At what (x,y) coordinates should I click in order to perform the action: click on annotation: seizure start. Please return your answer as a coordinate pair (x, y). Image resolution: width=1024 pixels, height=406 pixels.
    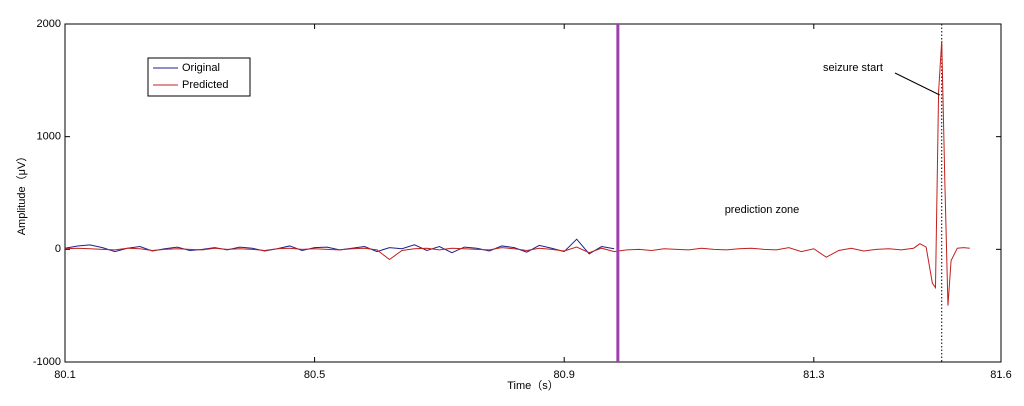
    Looking at the image, I should click on (853, 68).